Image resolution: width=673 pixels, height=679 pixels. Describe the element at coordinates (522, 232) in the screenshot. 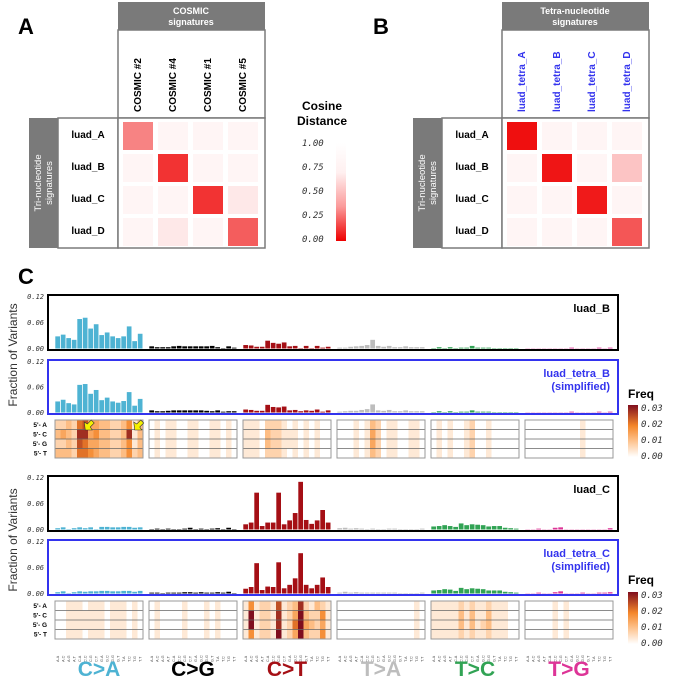

I see `matrix-cell` at that location.